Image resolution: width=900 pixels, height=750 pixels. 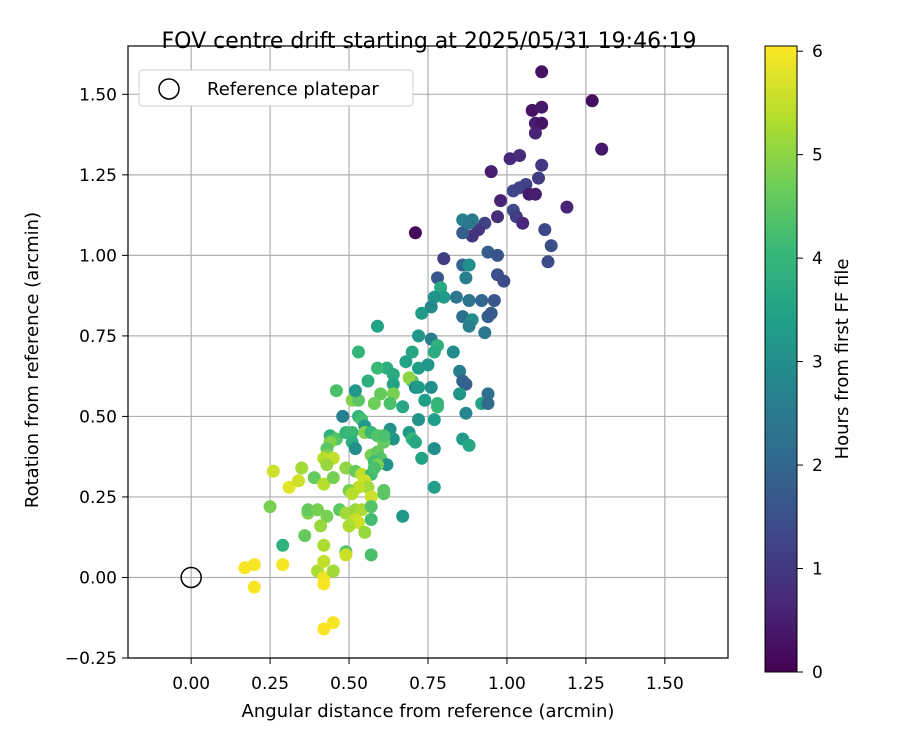 What do you see at coordinates (98, 498) in the screenshot?
I see `y-tick-label: 0.25` at bounding box center [98, 498].